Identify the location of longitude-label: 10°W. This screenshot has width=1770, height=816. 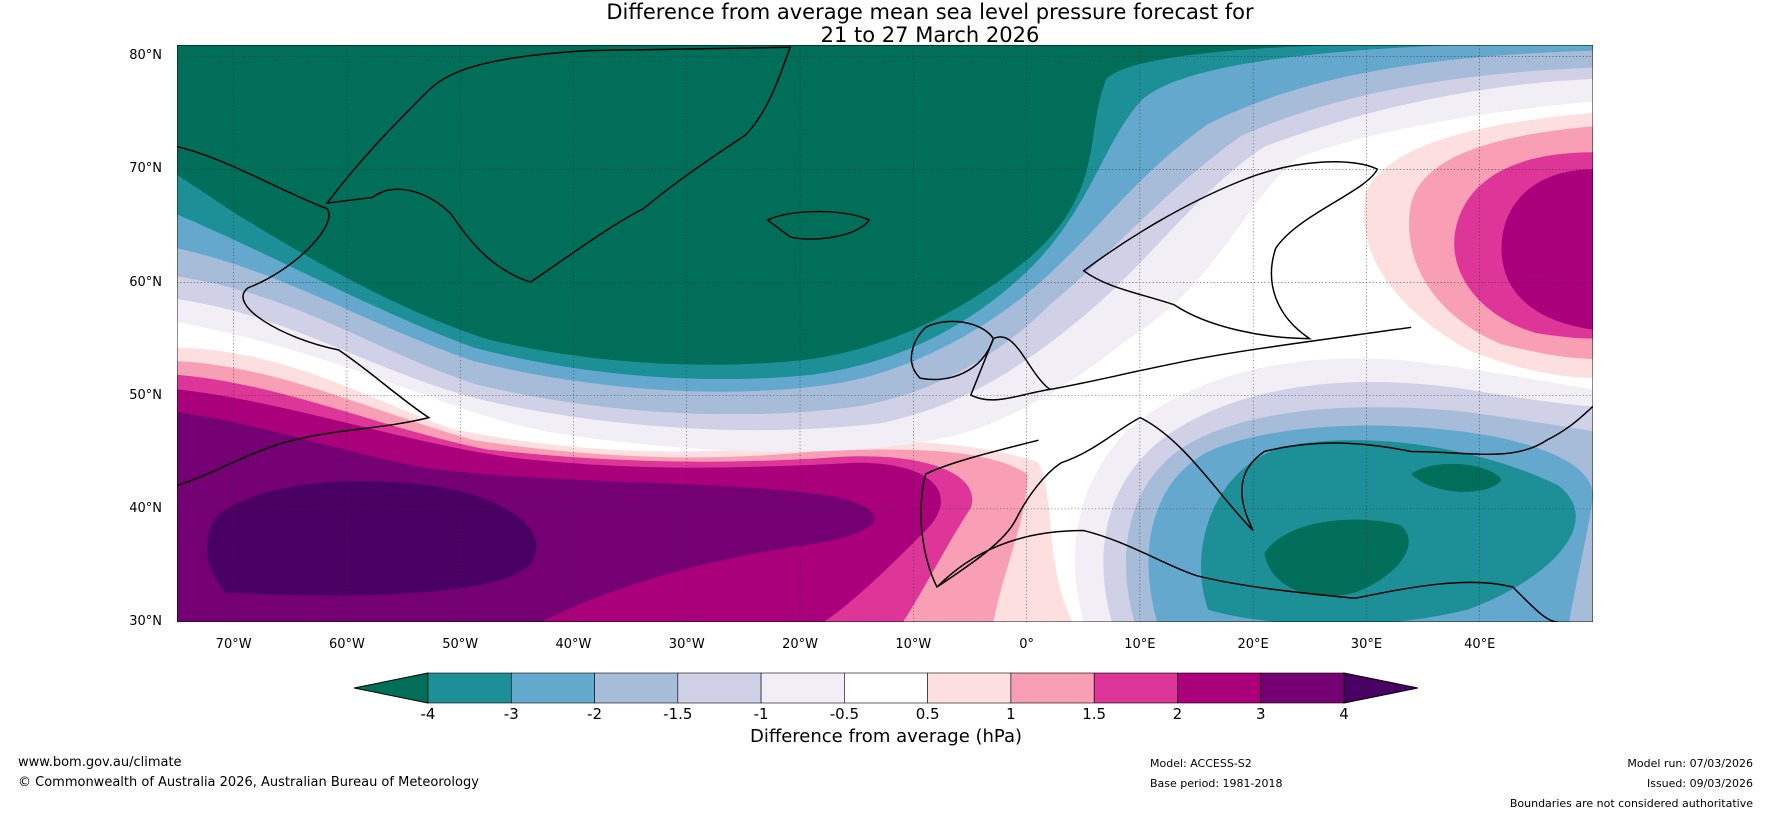
(913, 644).